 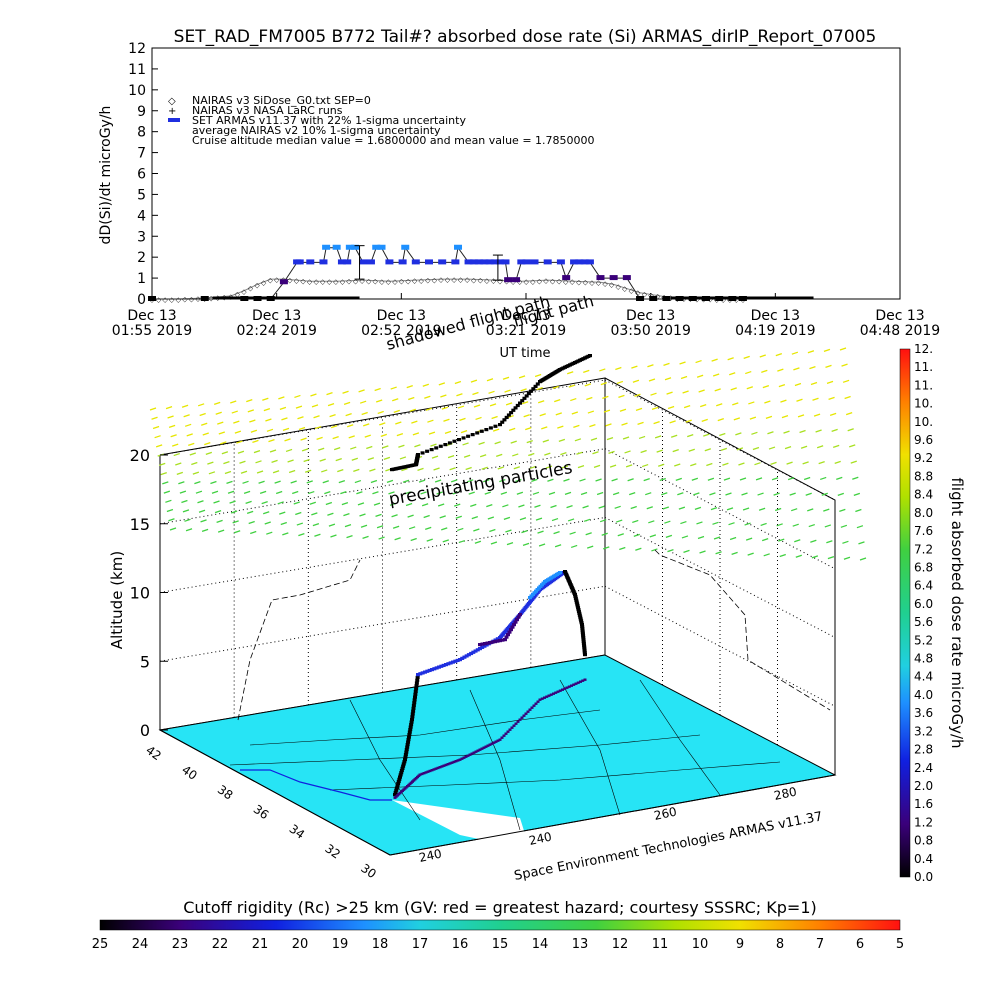 What do you see at coordinates (923, 750) in the screenshot?
I see `colorbar-tick-label: 2.8` at bounding box center [923, 750].